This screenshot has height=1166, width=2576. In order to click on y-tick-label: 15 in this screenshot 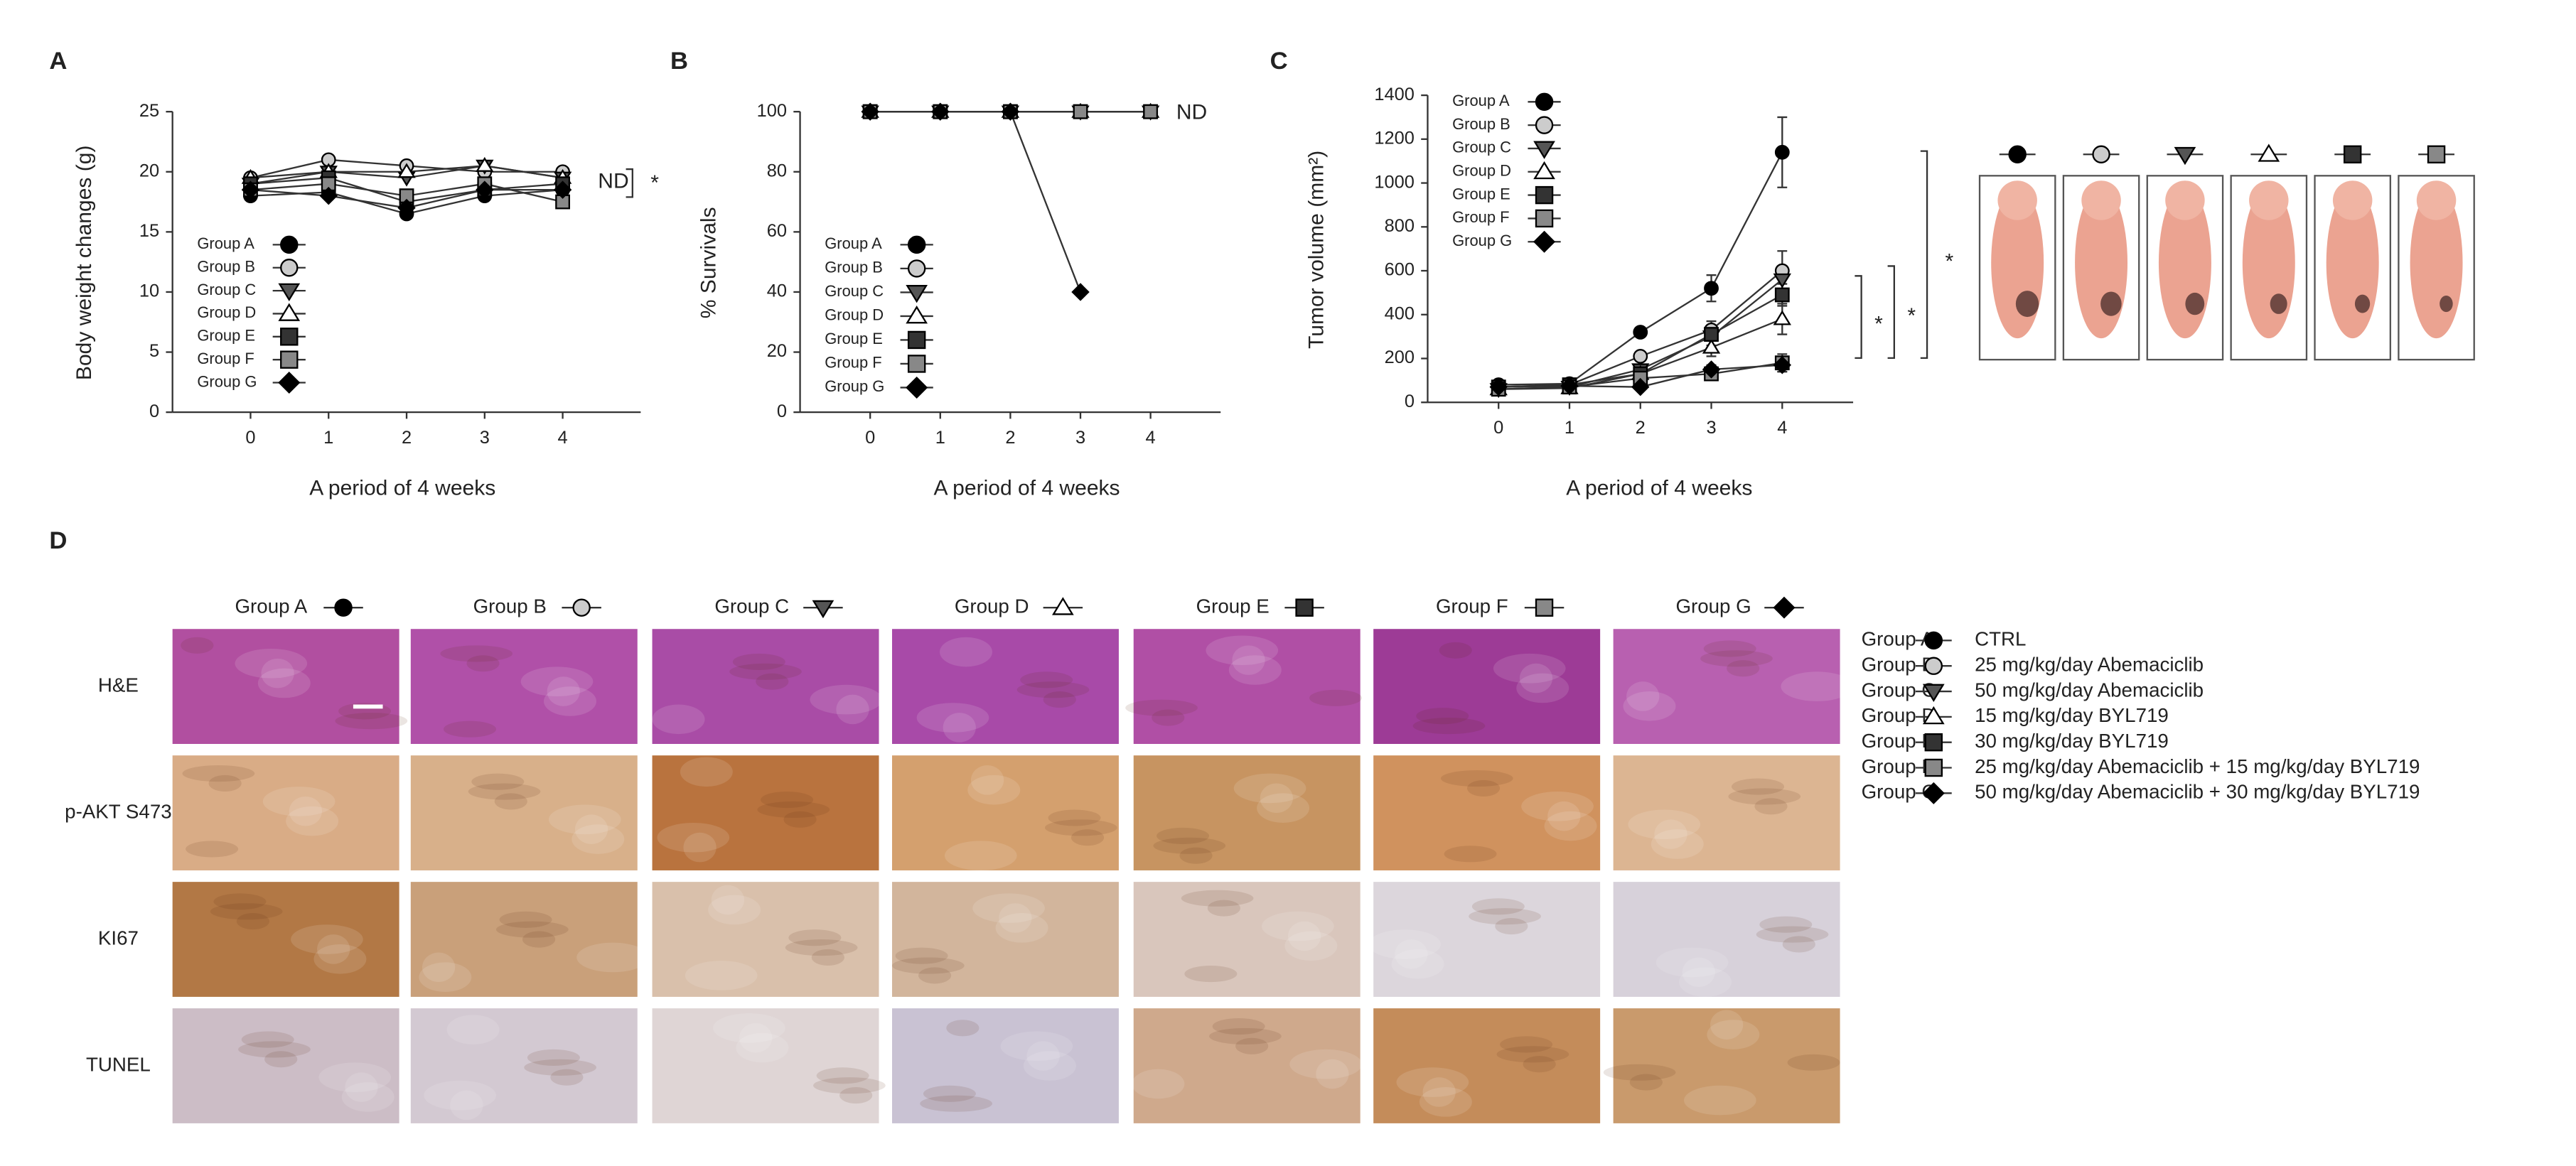, I will do `click(149, 231)`.